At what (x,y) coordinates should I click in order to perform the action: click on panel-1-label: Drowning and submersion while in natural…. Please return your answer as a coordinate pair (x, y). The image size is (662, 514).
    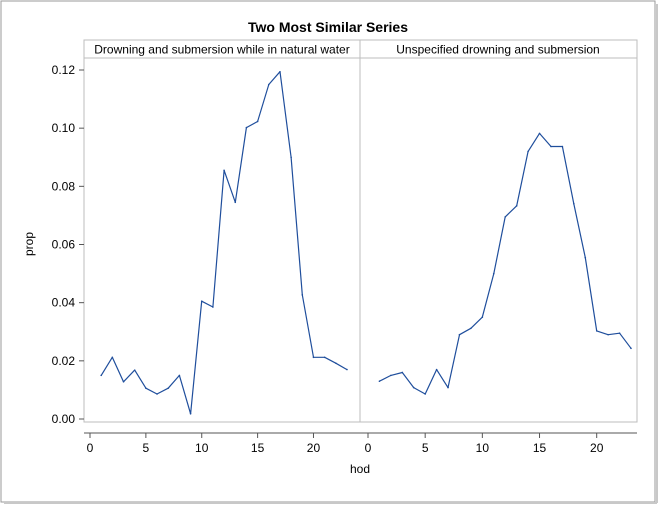
    Looking at the image, I should click on (221, 50).